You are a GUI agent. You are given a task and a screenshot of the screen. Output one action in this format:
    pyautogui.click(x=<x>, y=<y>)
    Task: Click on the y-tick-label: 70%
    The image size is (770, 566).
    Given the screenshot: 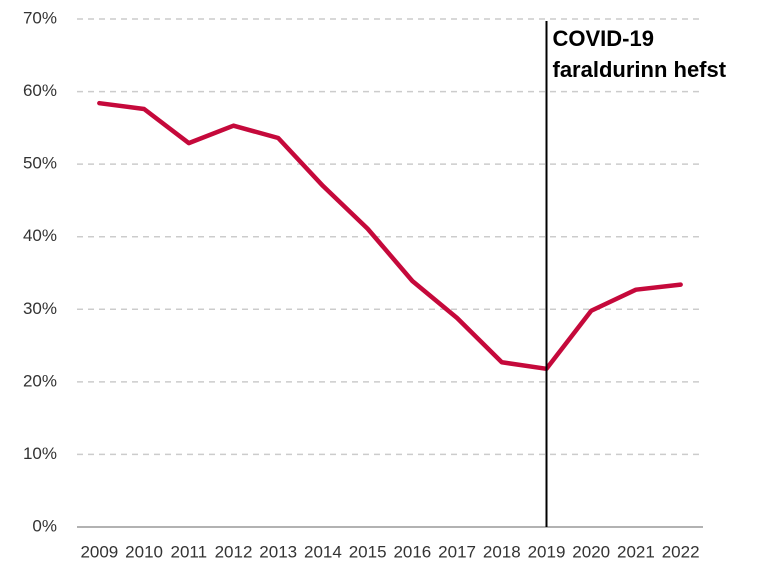 What is the action you would take?
    pyautogui.click(x=40, y=17)
    